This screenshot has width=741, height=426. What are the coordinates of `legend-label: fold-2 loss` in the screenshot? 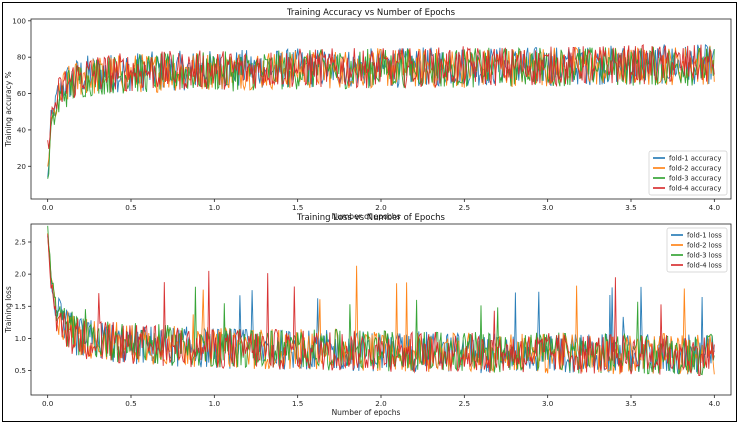 It's located at (704, 245).